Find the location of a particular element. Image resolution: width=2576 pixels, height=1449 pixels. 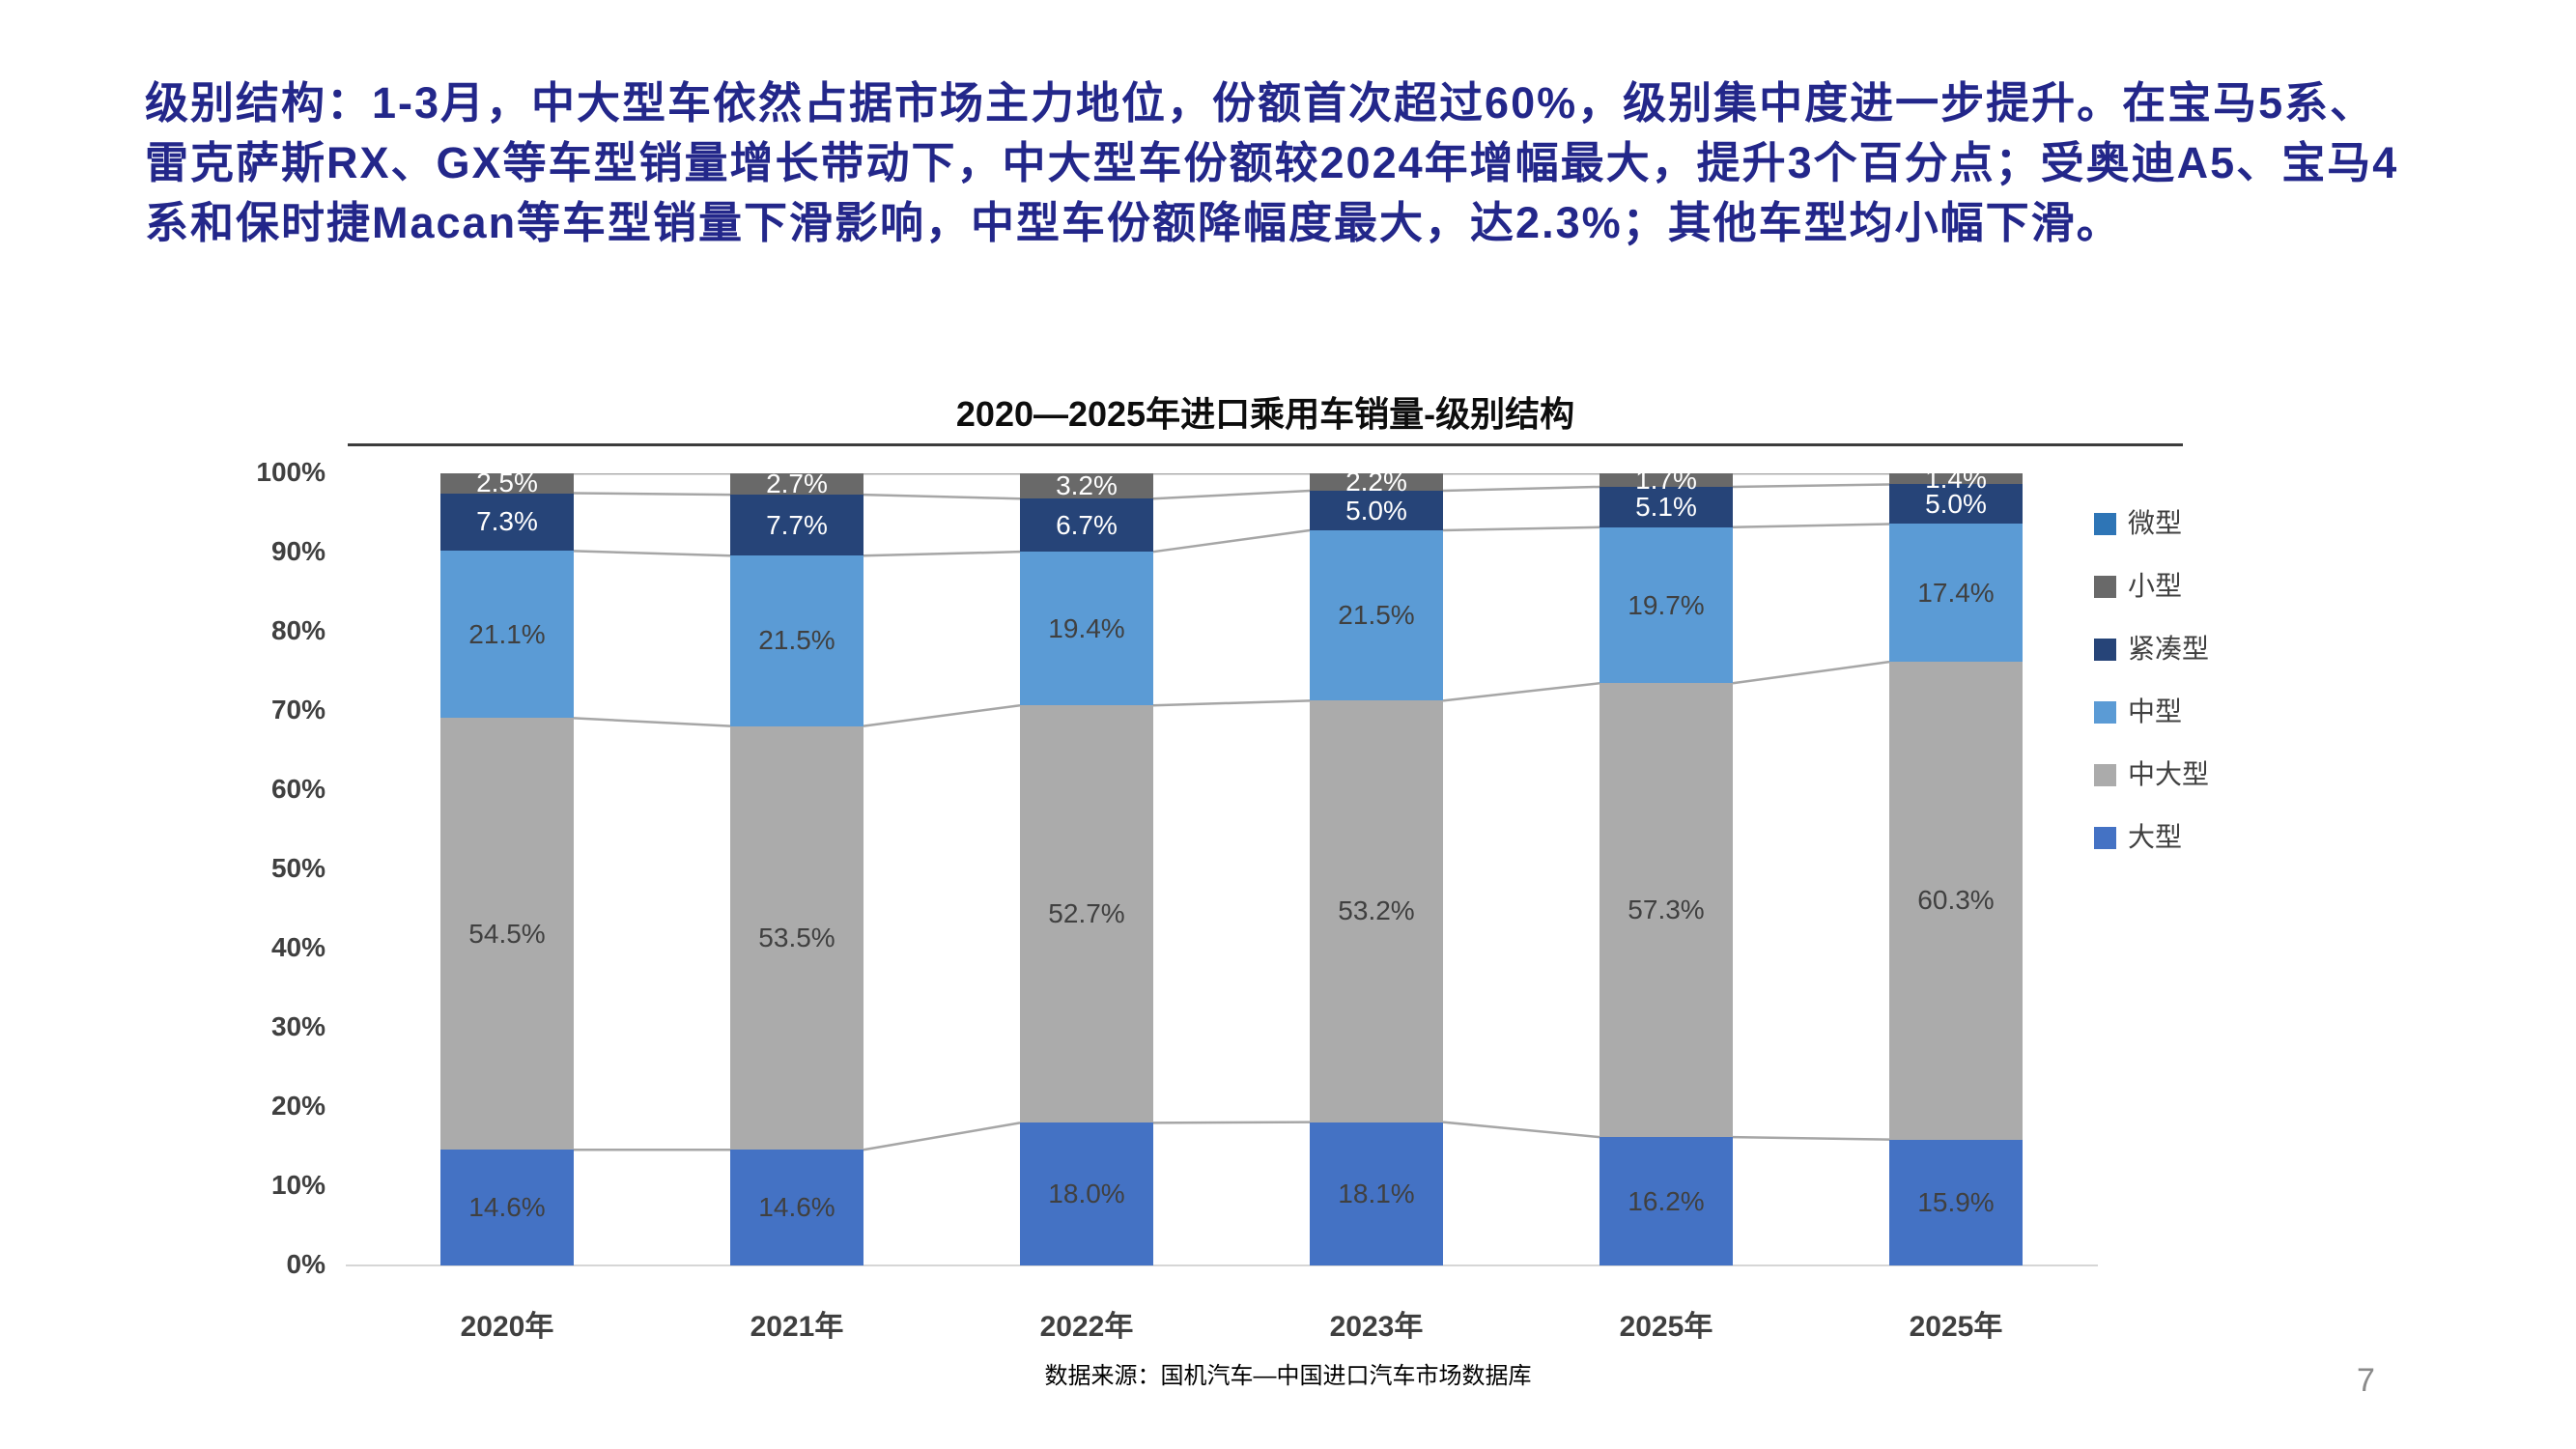

y-axis-tick: 0% is located at coordinates (306, 1264).